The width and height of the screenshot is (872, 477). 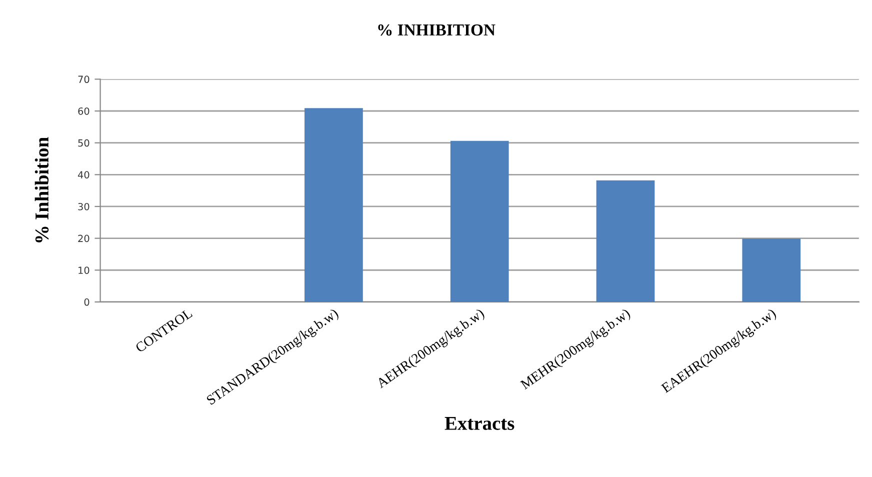 What do you see at coordinates (84, 143) in the screenshot?
I see `y-tick-label: 50` at bounding box center [84, 143].